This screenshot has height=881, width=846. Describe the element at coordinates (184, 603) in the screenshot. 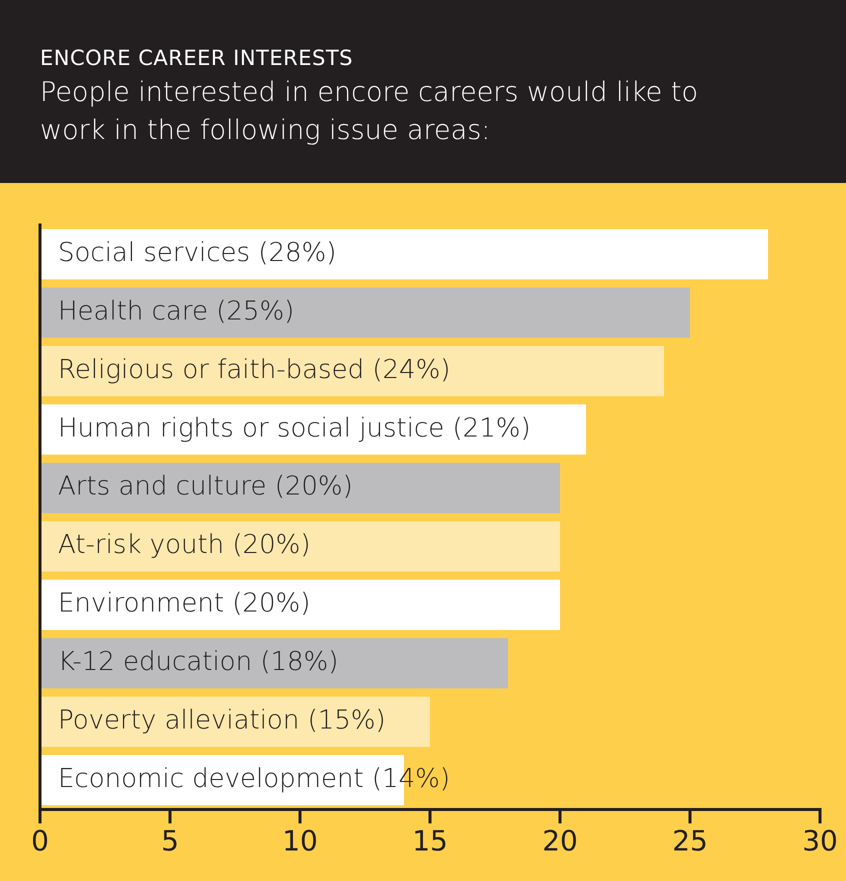

I see `y-tick-label: Environment (20%)` at that location.